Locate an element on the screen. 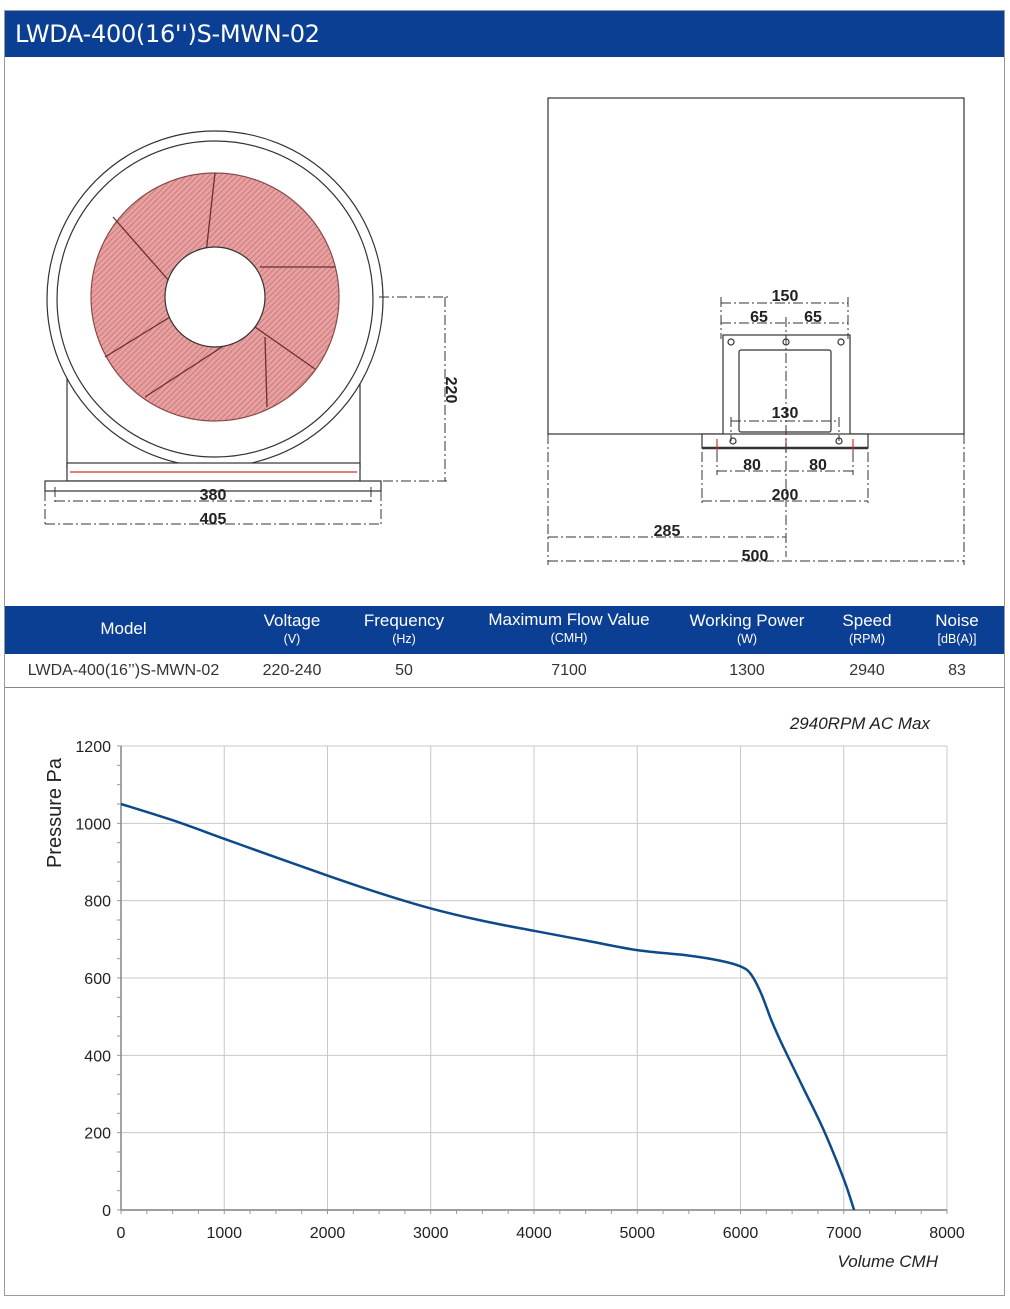 The image size is (1010, 1309). impeller-blades is located at coordinates (219, 290).